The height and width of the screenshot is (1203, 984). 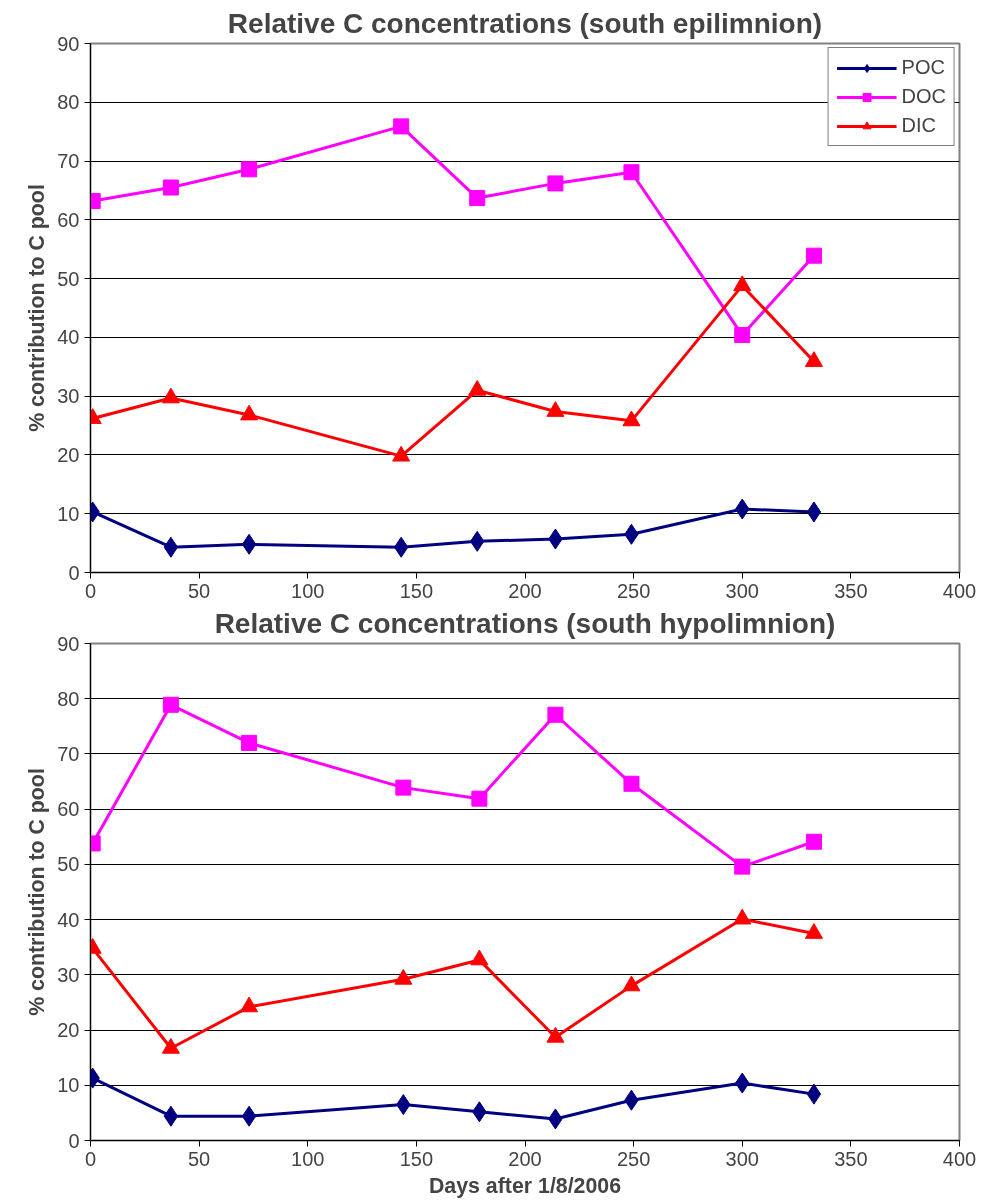 What do you see at coordinates (923, 96) in the screenshot?
I see `legend-label: DOC` at bounding box center [923, 96].